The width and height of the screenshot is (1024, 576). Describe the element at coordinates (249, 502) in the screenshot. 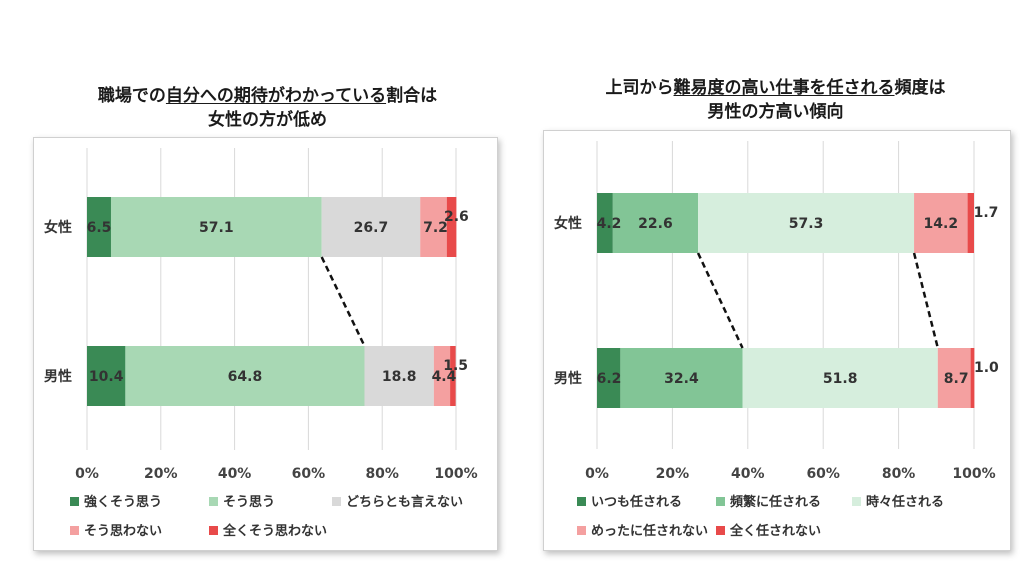

I see `legend-label: そう思う` at that location.